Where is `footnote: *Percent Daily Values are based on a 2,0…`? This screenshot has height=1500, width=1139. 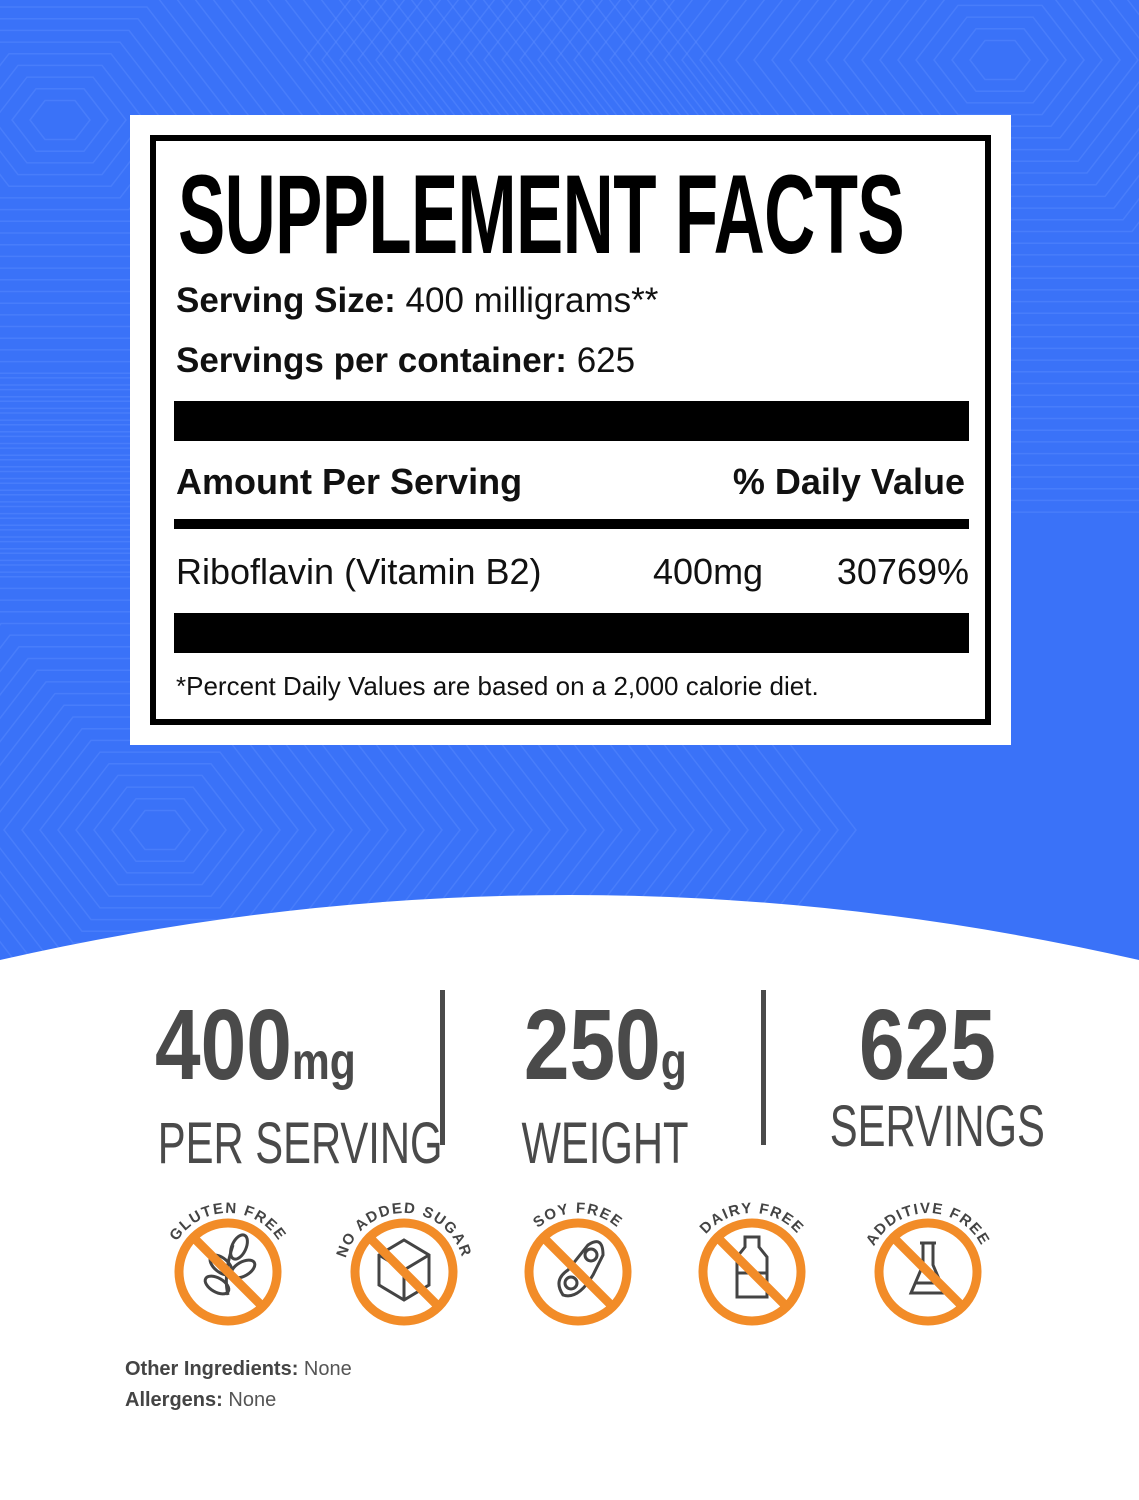
footnote: *Percent Daily Values are based on a 2,0… is located at coordinates (497, 686).